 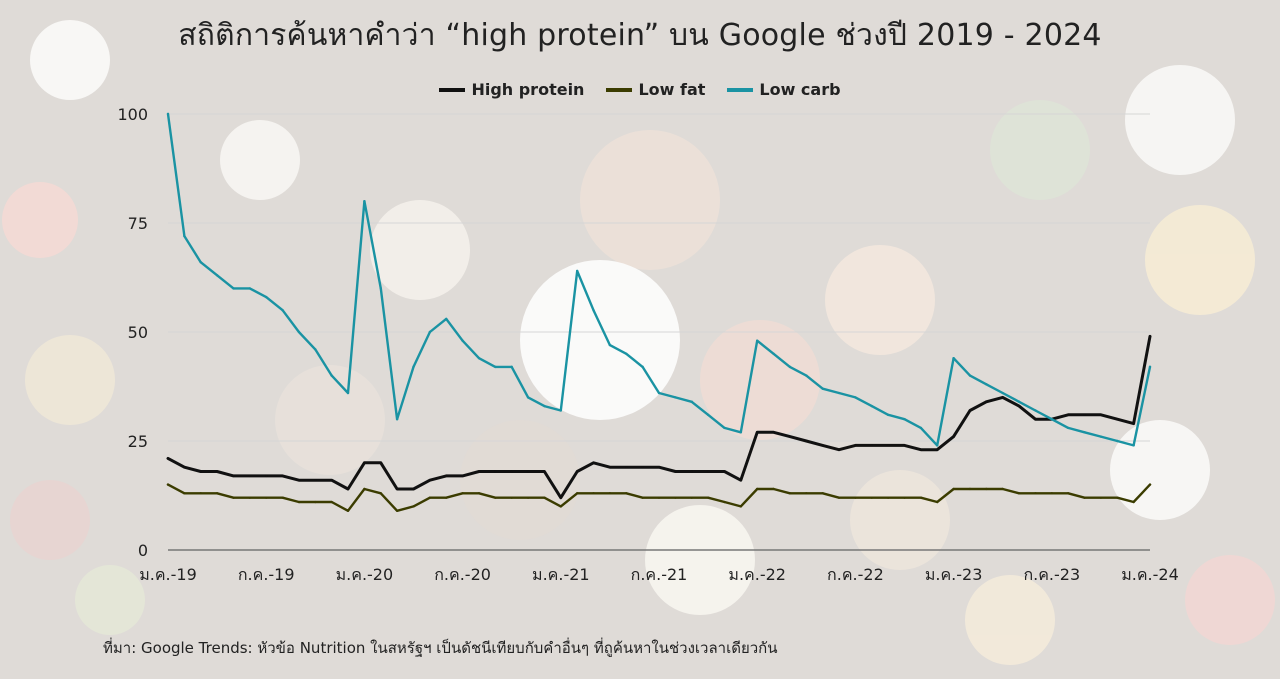 What do you see at coordinates (452, 89) in the screenshot?
I see `legend-swatch-high-protein` at bounding box center [452, 89].